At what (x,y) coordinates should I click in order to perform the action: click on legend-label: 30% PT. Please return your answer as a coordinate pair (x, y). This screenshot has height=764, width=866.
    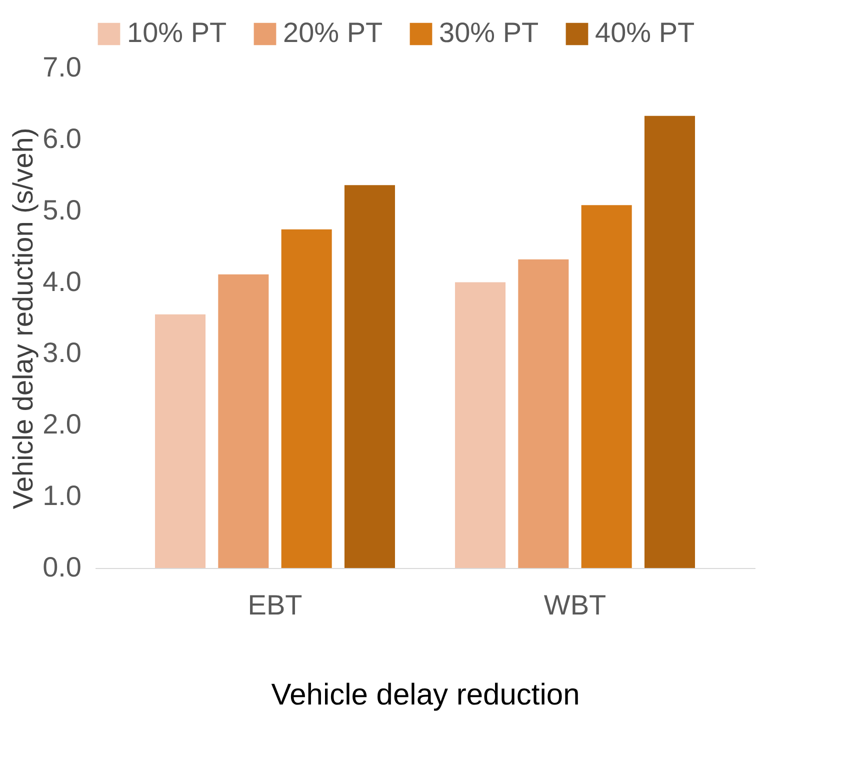
    Looking at the image, I should click on (489, 32).